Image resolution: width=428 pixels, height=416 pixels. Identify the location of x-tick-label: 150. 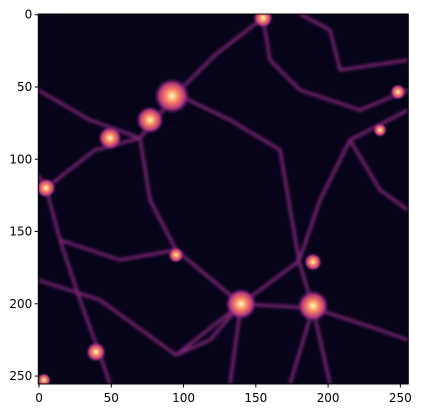
(255, 398).